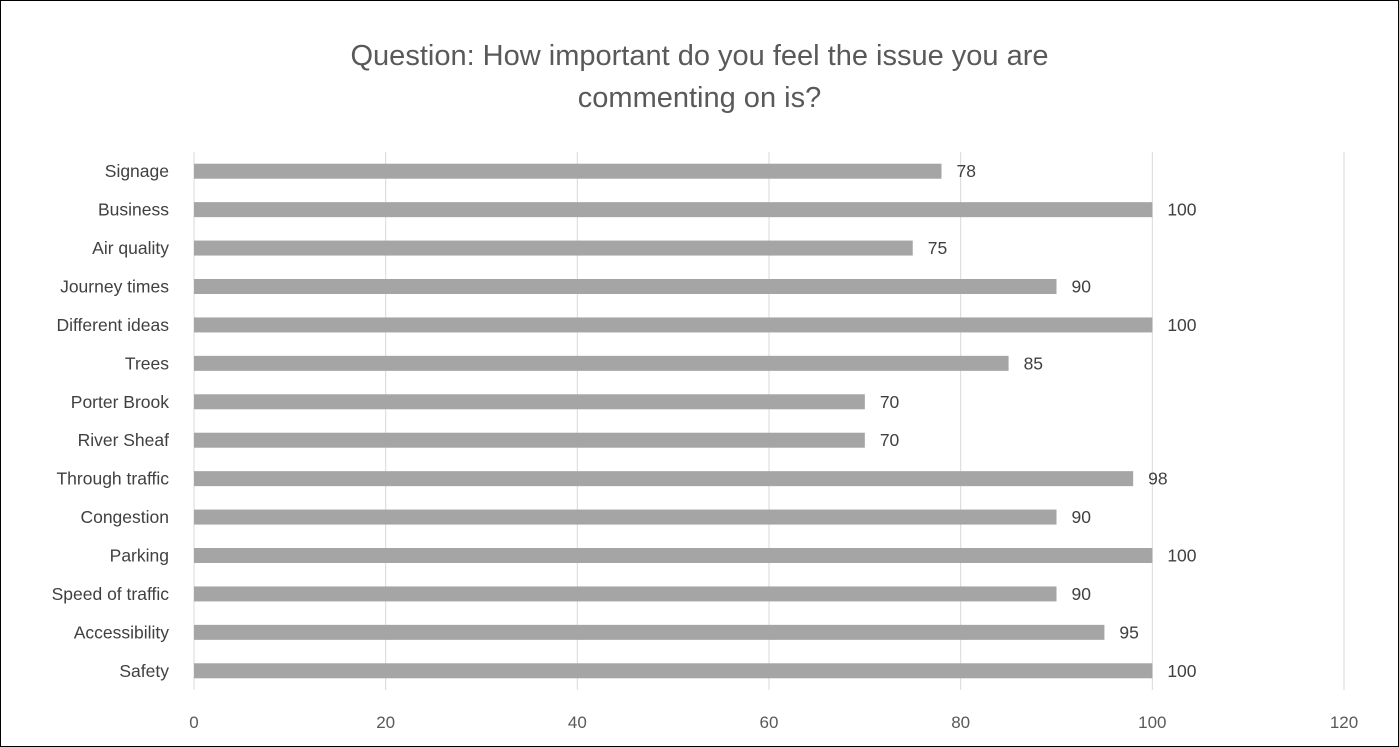 Image resolution: width=1399 pixels, height=747 pixels. Describe the element at coordinates (890, 440) in the screenshot. I see `data-label-7: 70` at that location.